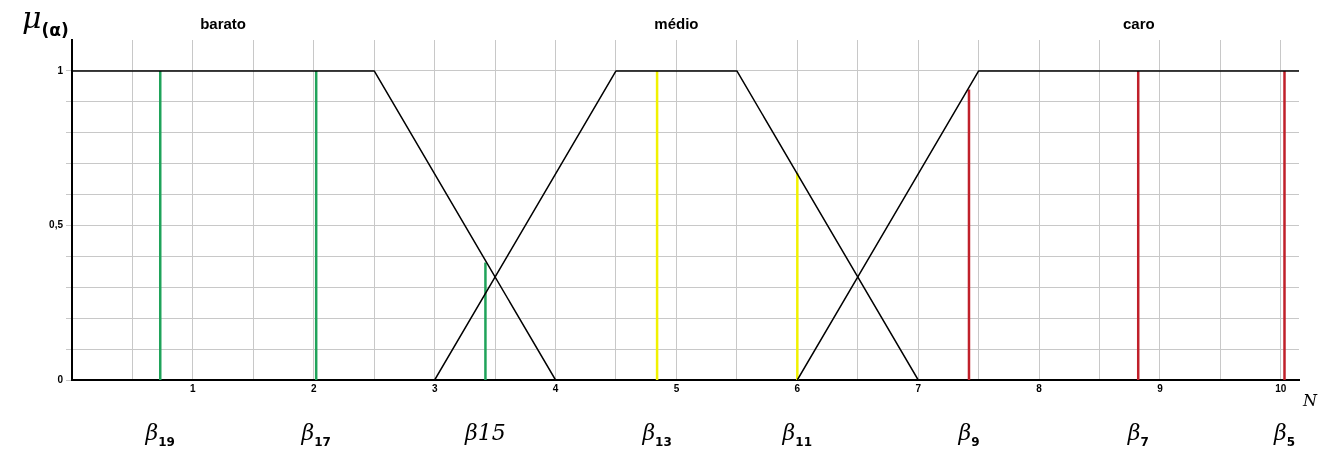 Image resolution: width=1321 pixels, height=460 pixels. Describe the element at coordinates (1310, 401) in the screenshot. I see `x-axis-title: N` at that location.